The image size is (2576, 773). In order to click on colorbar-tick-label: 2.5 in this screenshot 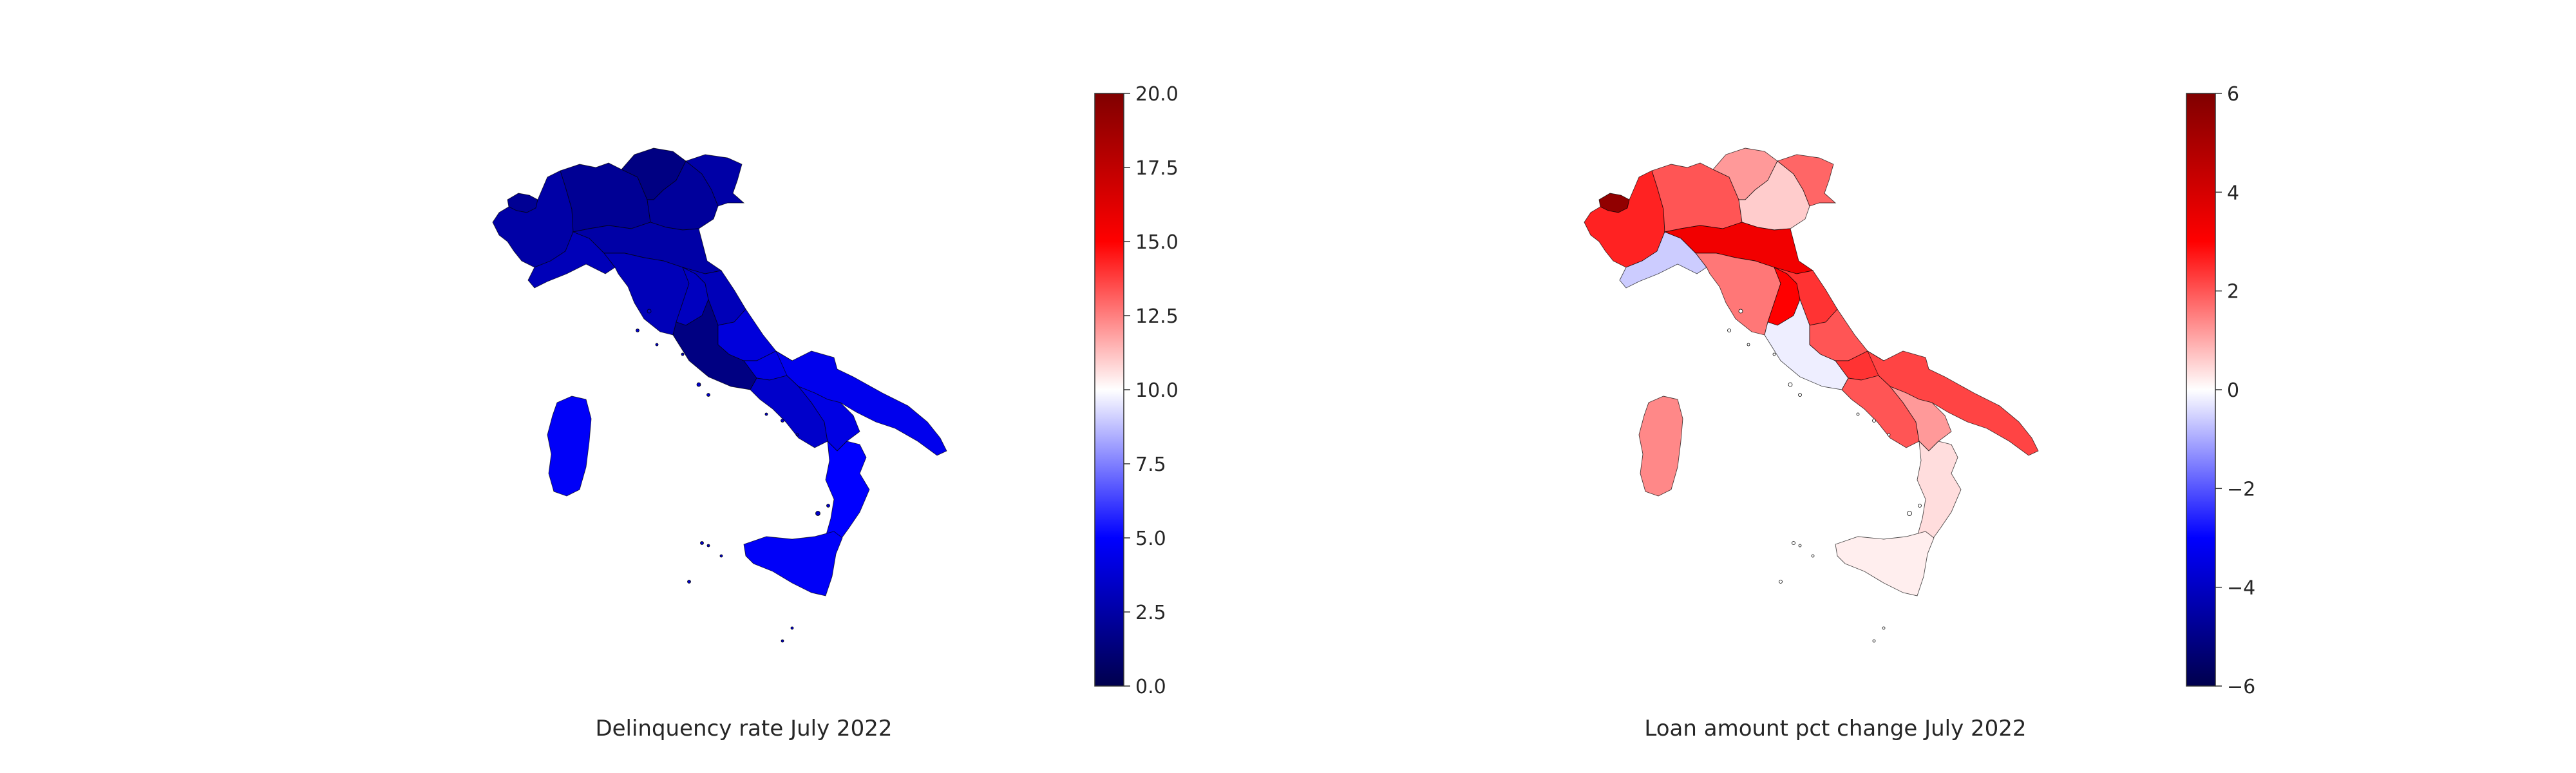, I will do `click(1150, 613)`.